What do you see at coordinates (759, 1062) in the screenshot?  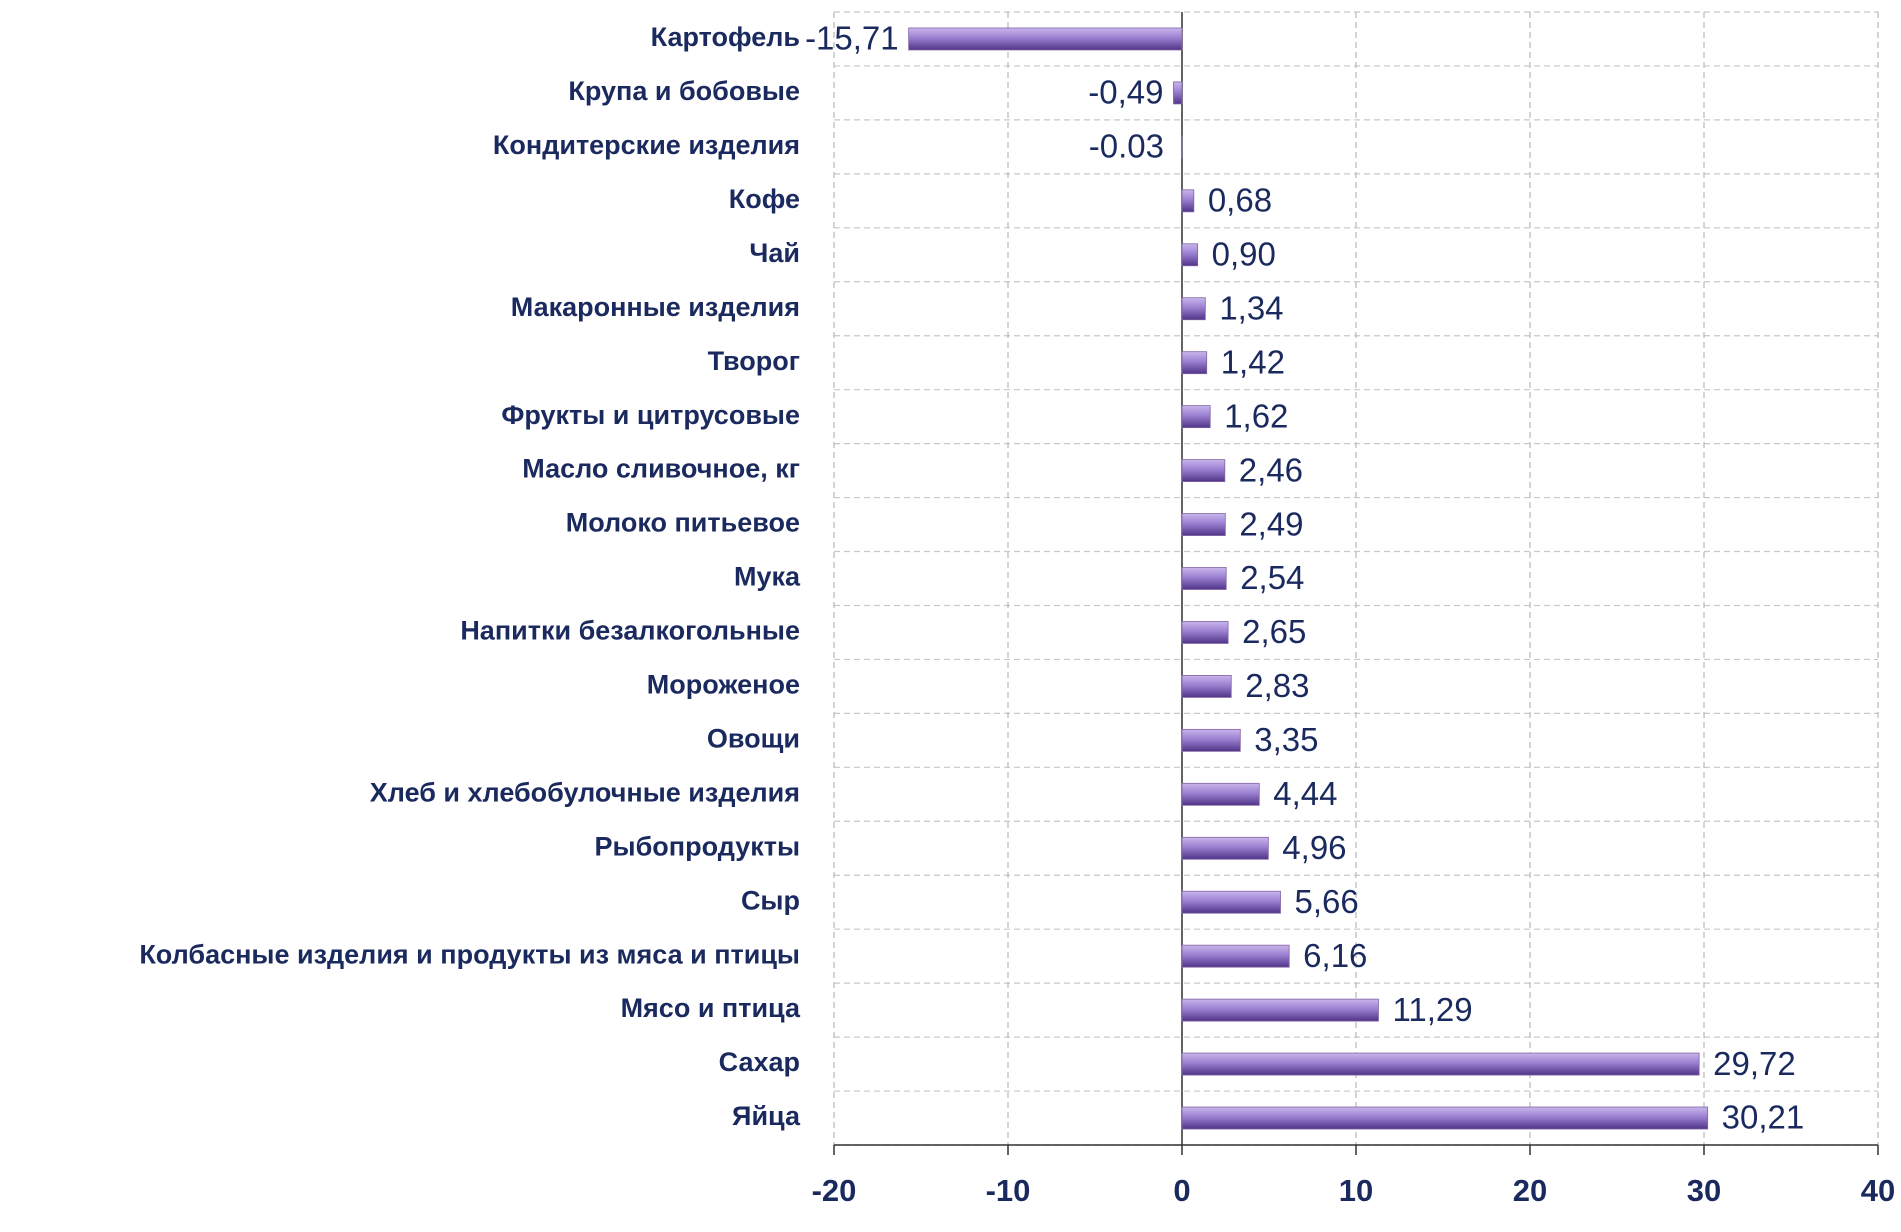 I see `y-tick-label: Сахар` at bounding box center [759, 1062].